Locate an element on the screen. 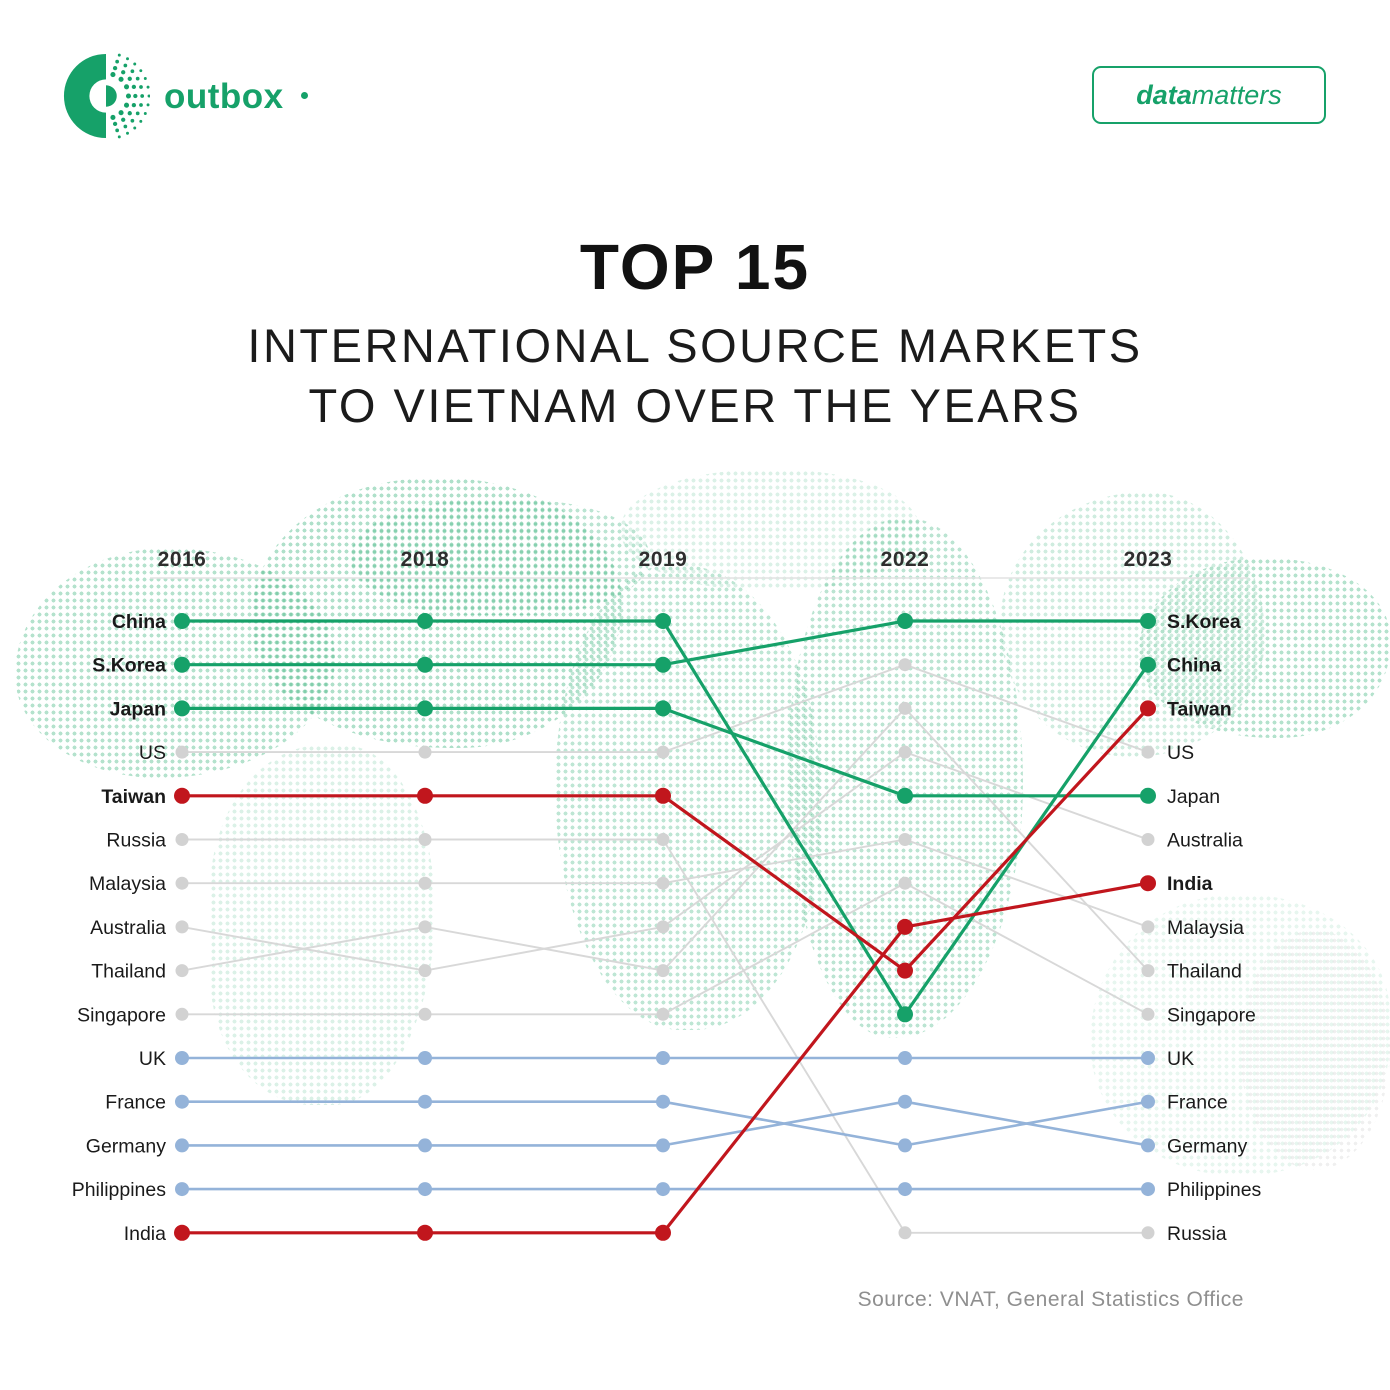  data-point-Japan-2018 is located at coordinates (425, 708).